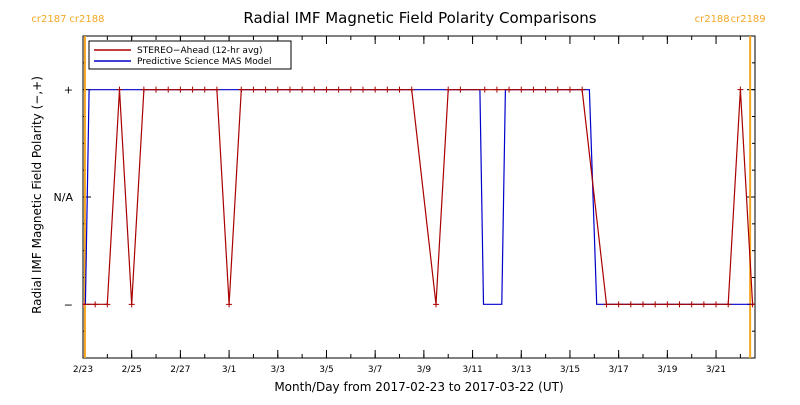 This screenshot has width=800, height=405. I want to click on x-tick-label: 3/5, so click(326, 370).